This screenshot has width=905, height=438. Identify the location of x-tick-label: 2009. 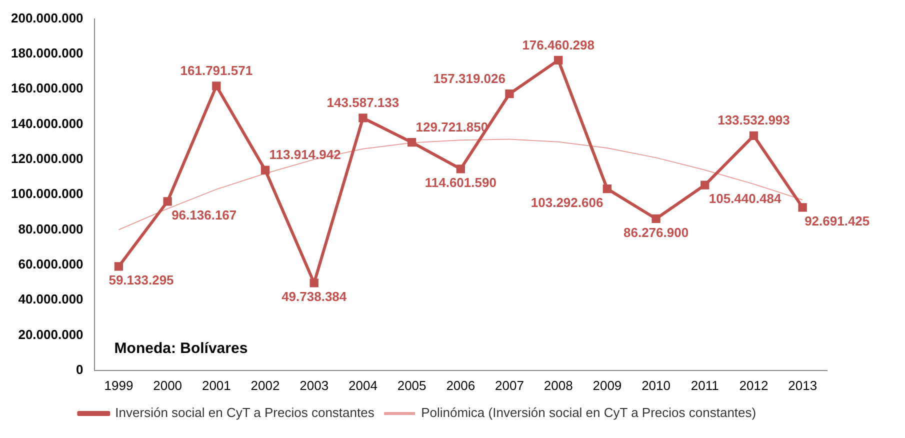
(607, 385).